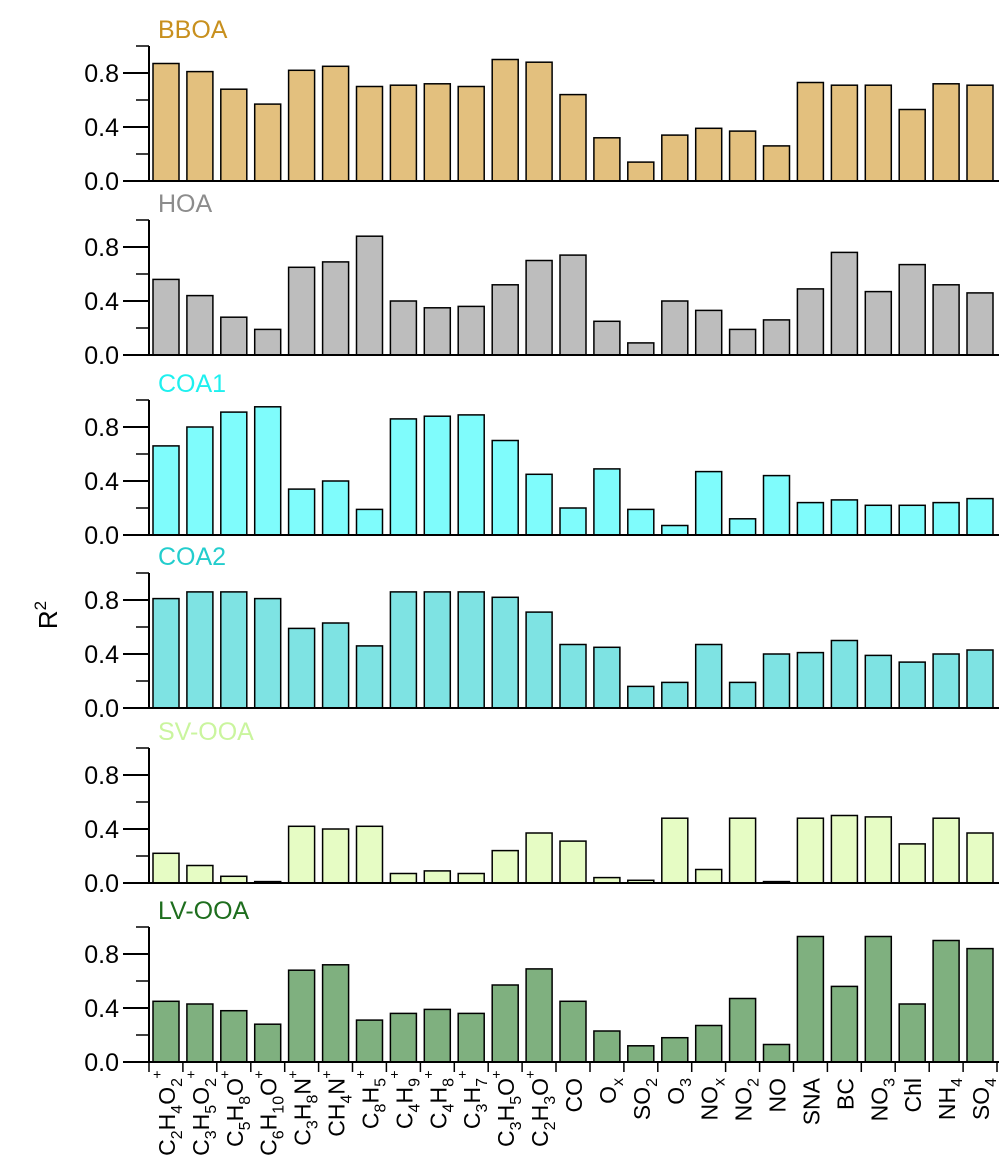 The height and width of the screenshot is (1171, 1000). Describe the element at coordinates (541, 987) in the screenshot. I see `panel-lv-ooa: 0.0 0.4 0.8 LV-OOA` at that location.